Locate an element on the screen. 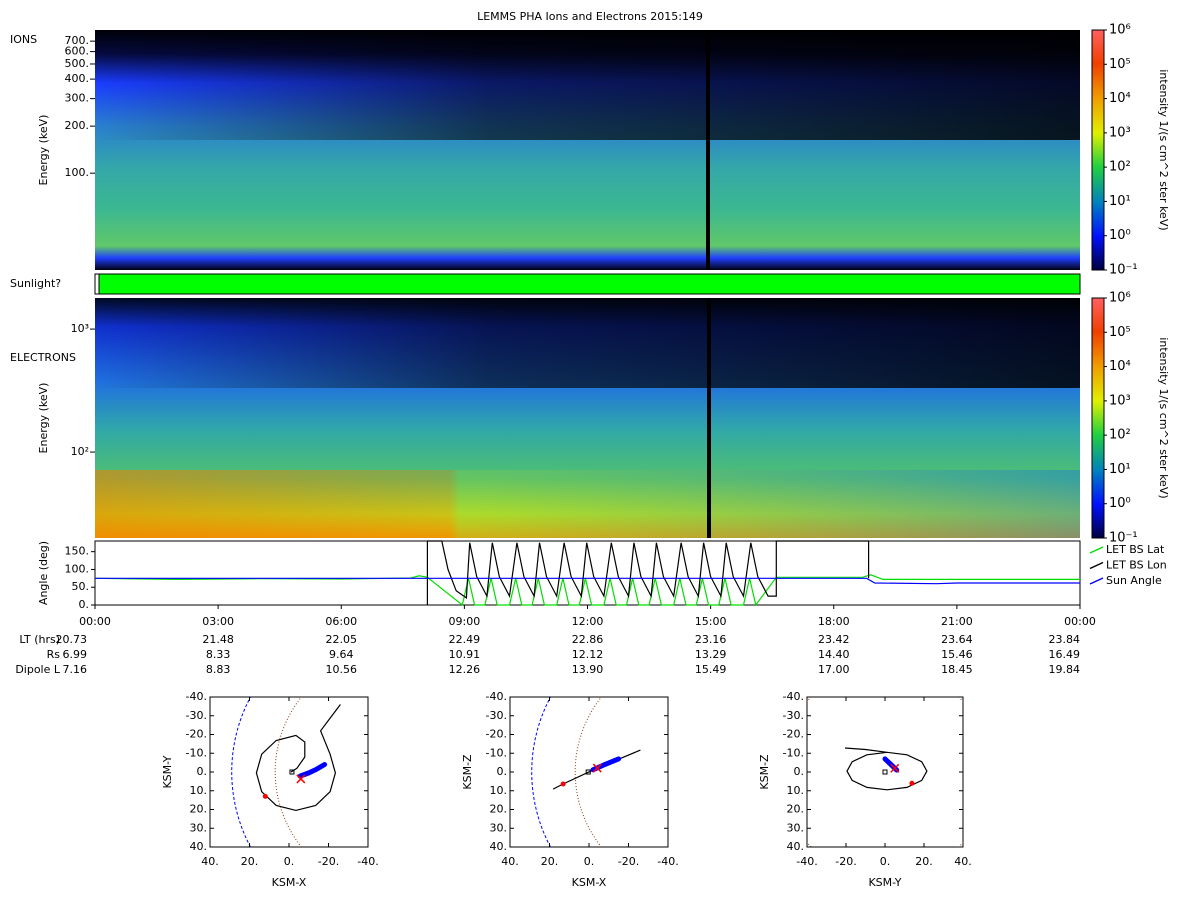  y-tick-label: 600. is located at coordinates (77, 51).